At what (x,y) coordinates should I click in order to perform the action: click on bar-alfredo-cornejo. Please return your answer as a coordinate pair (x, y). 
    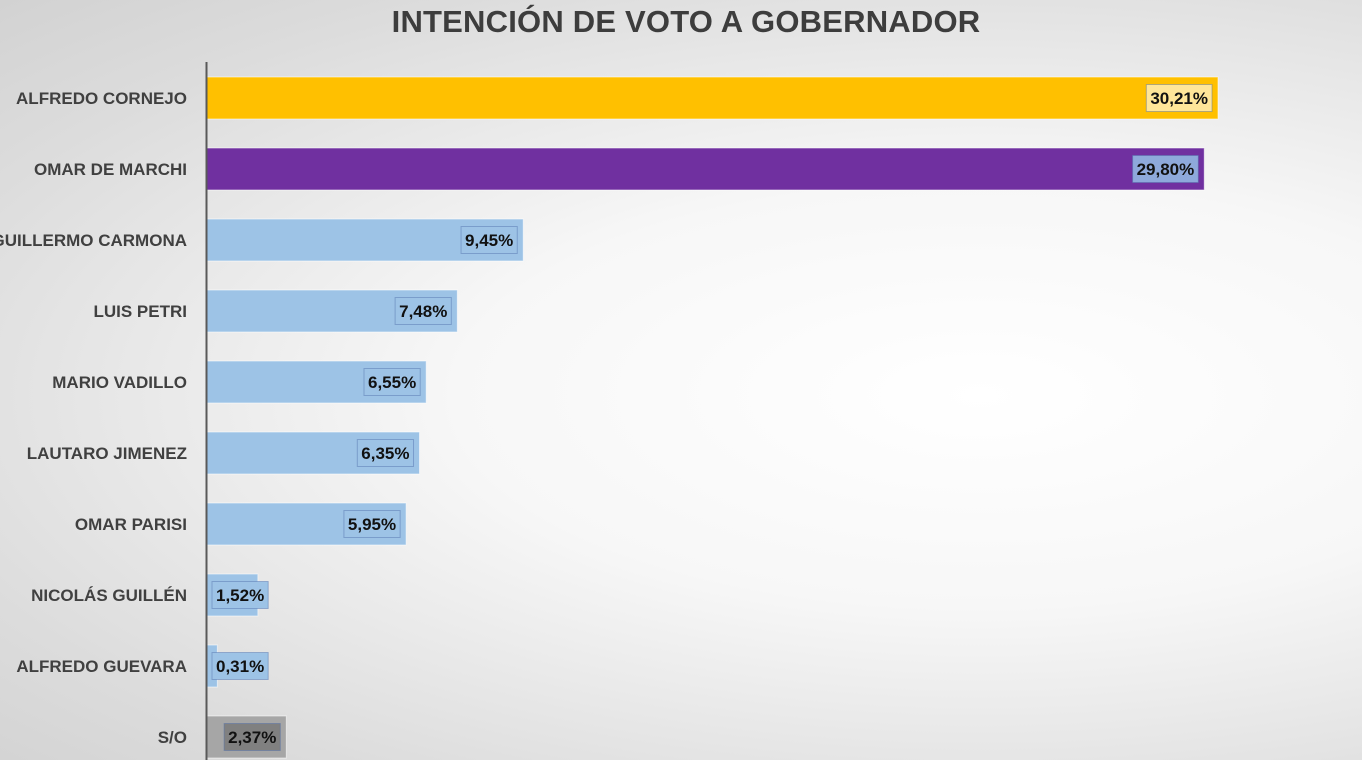
    Looking at the image, I should click on (712, 98).